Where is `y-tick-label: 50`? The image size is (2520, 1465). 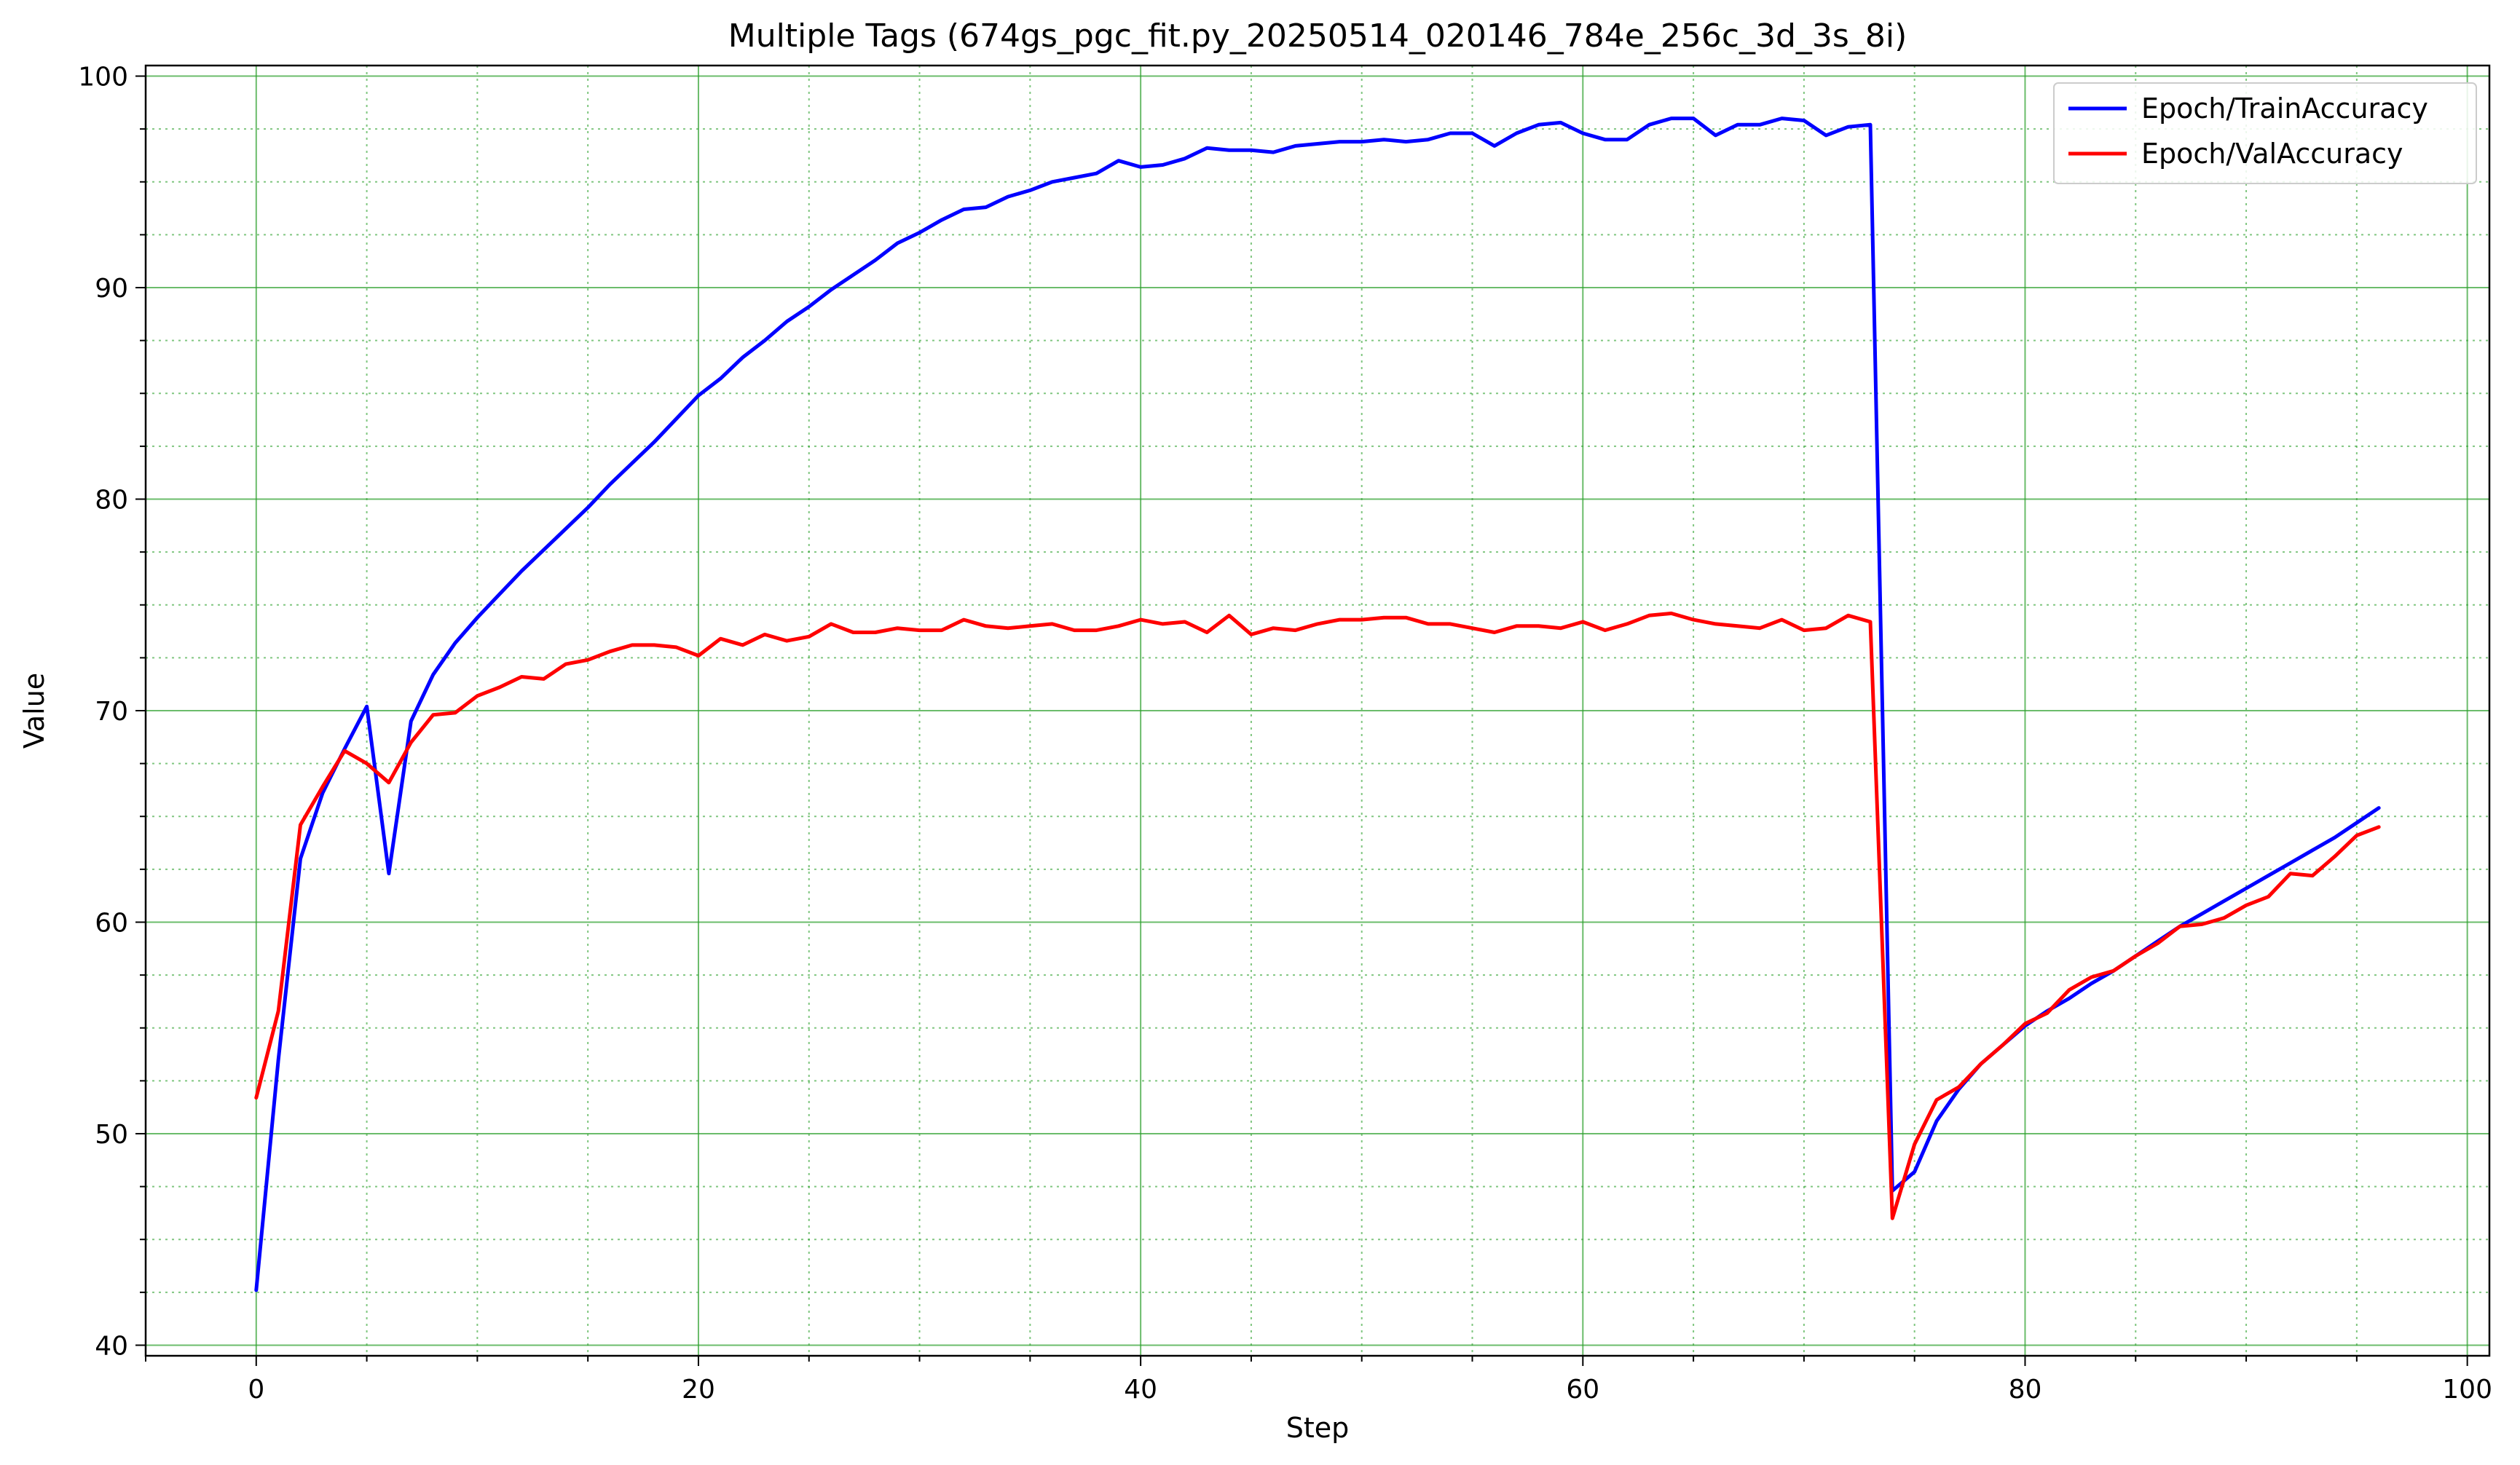
y-tick-label: 50 is located at coordinates (111, 1135).